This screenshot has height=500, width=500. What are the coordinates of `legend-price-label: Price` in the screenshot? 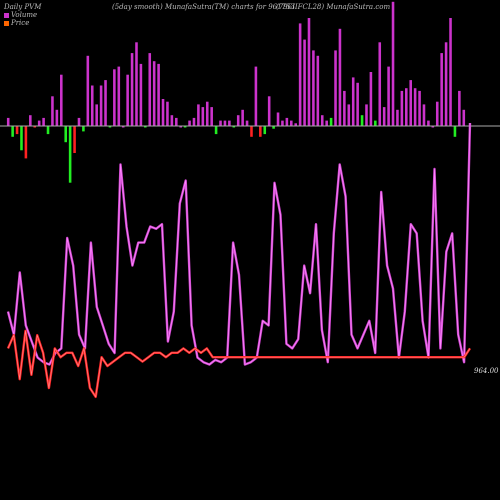 It's located at (20, 23).